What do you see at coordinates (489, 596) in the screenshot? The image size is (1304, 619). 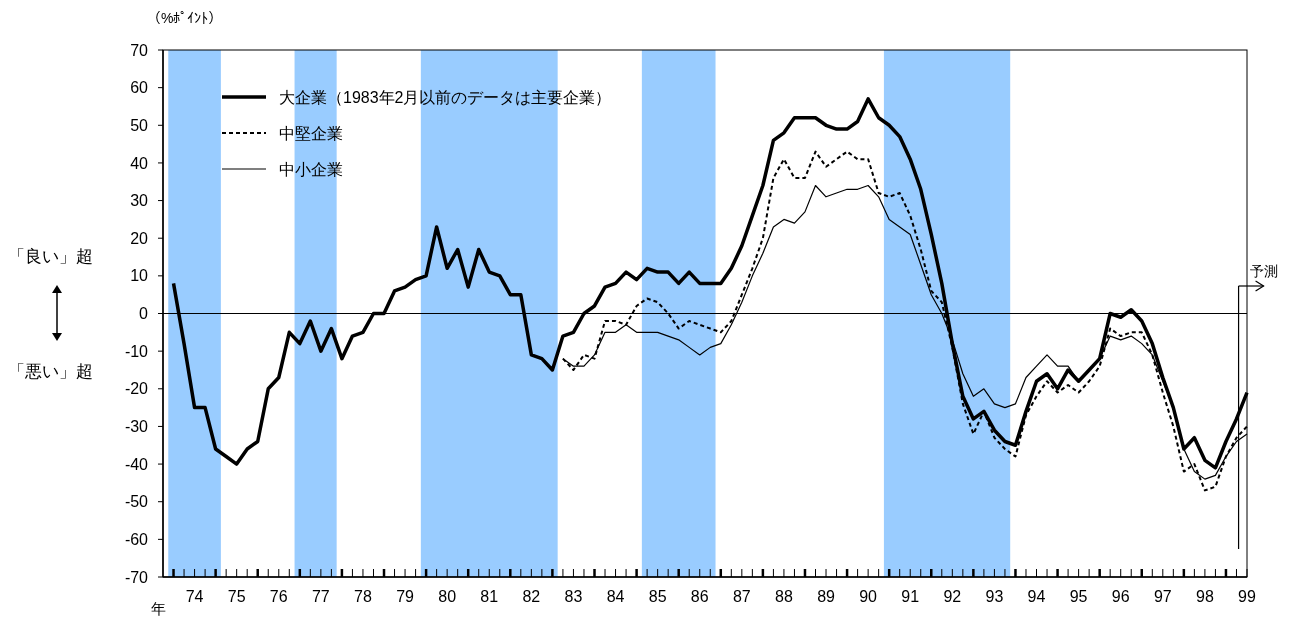 I see `x-tick-label: 81` at bounding box center [489, 596].